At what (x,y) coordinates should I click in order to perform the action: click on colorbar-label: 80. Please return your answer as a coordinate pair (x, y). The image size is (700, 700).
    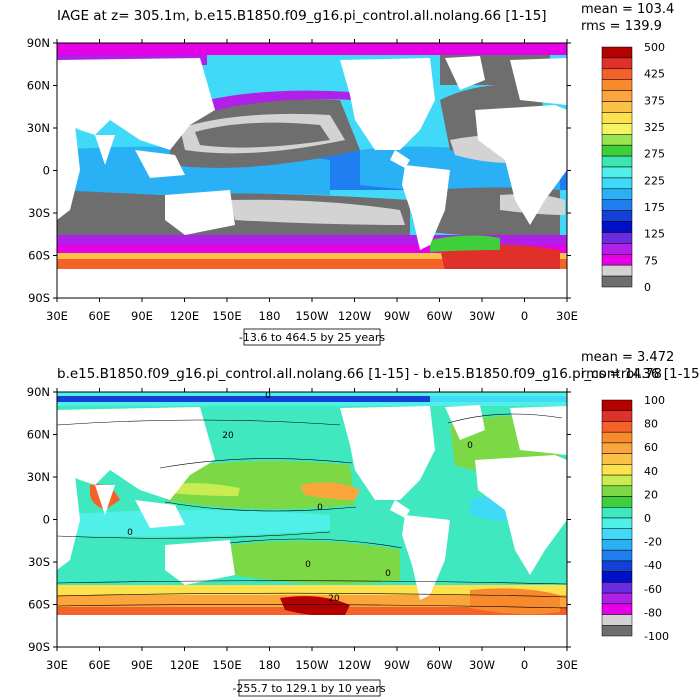
    Looking at the image, I should click on (651, 424).